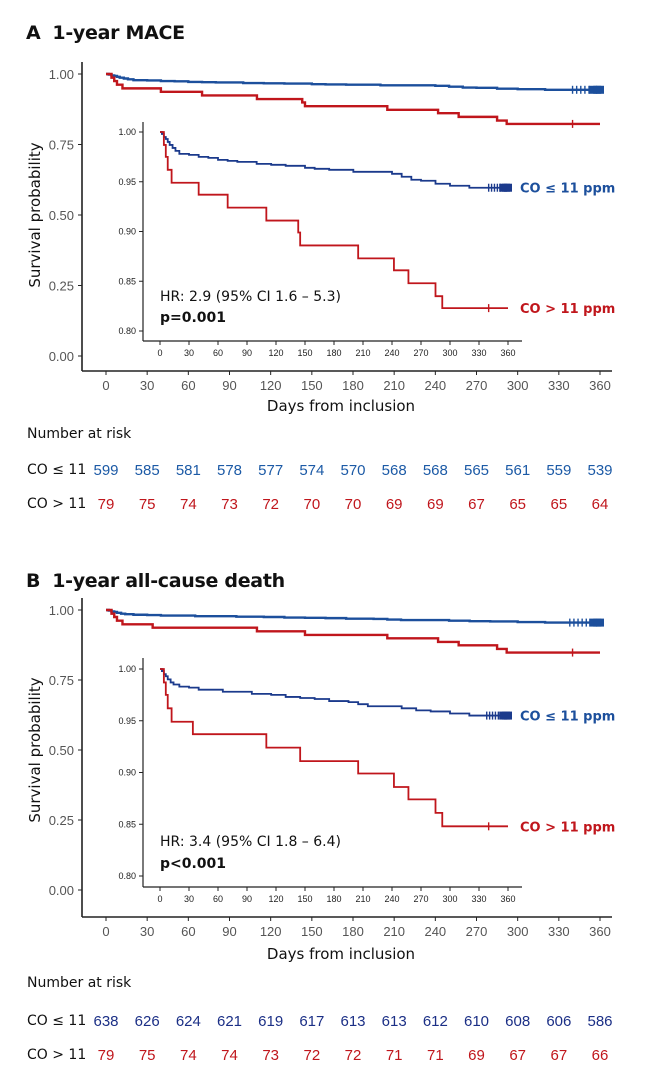  I want to click on panel-title-text: 1-year MACE, so click(118, 33).